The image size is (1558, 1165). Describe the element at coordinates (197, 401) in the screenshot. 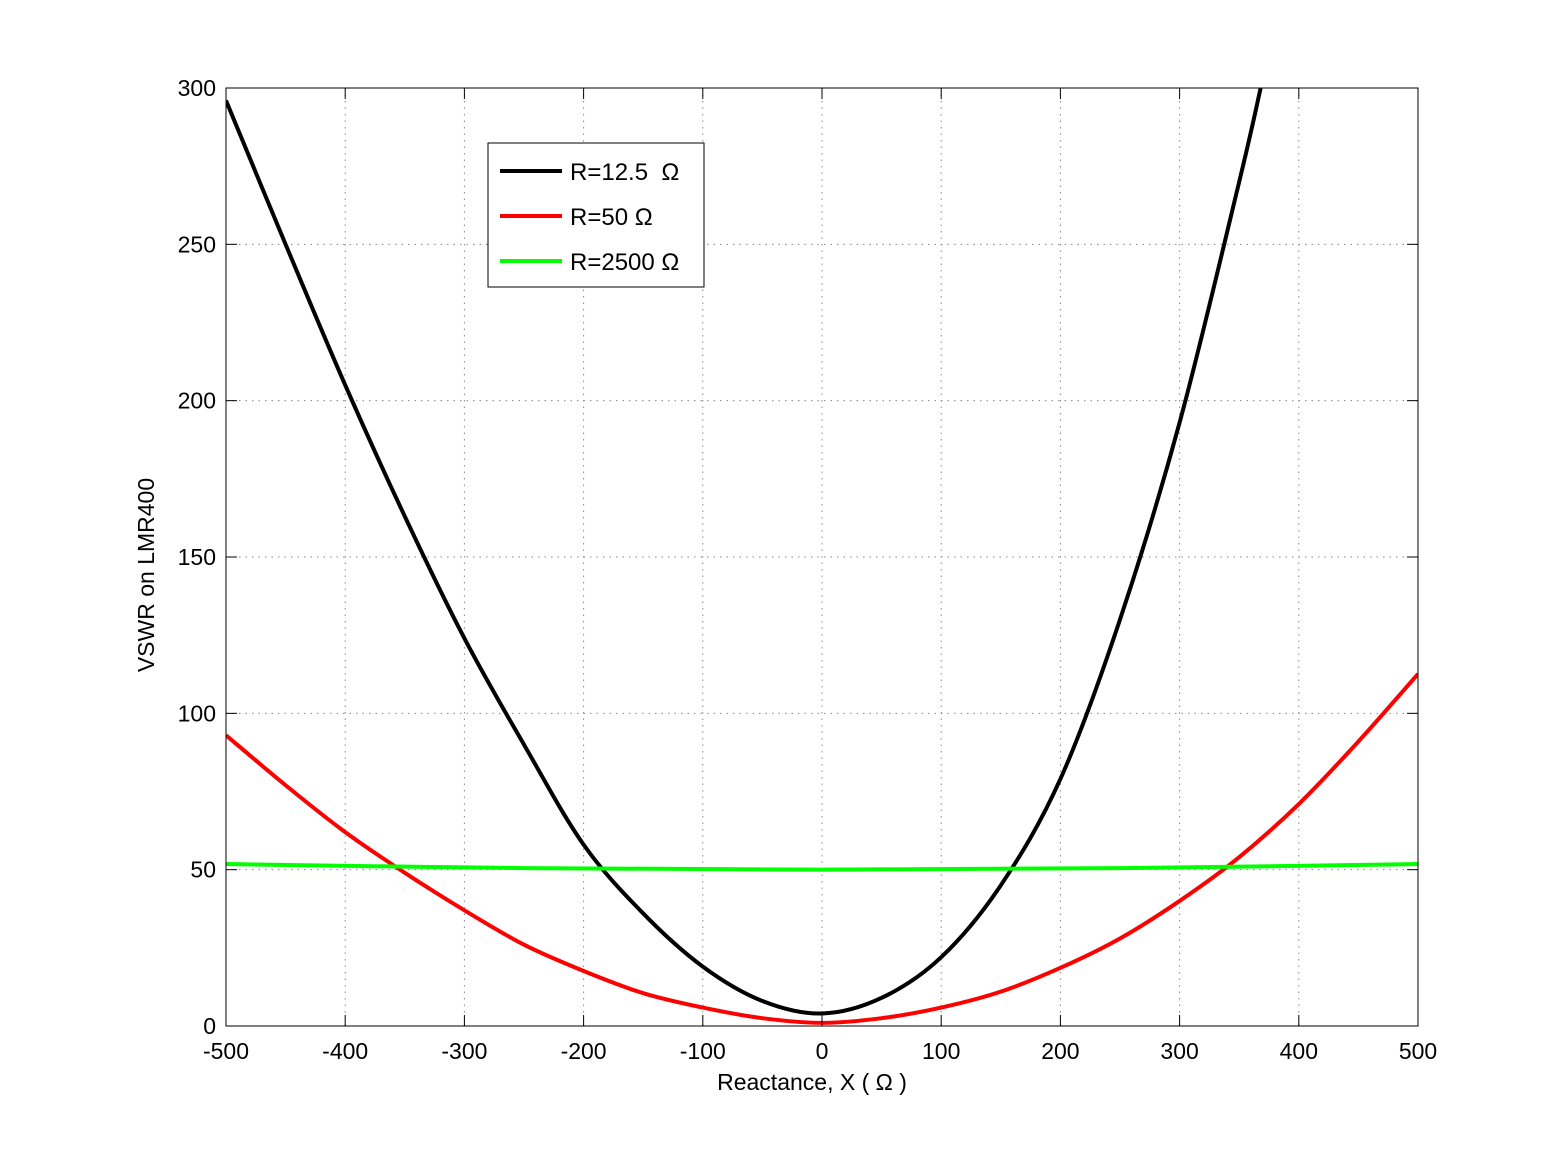

I see `y-tick-label: 200` at that location.